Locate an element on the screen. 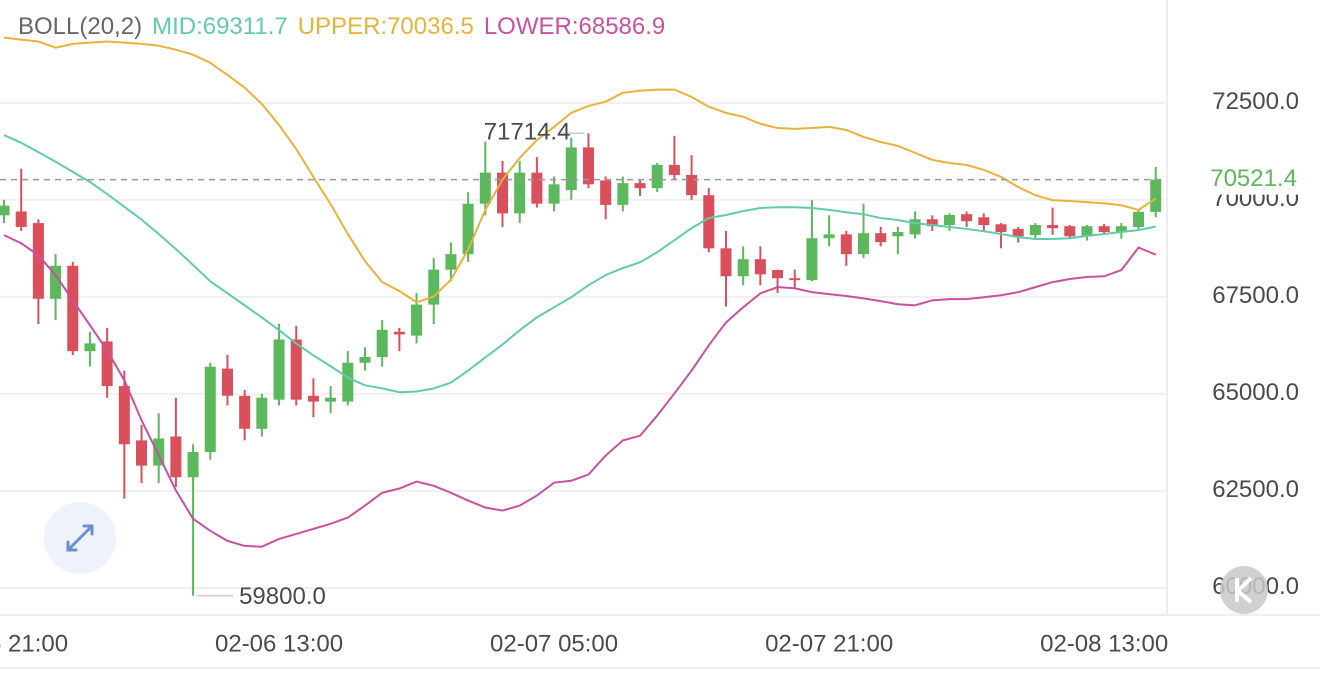 The height and width of the screenshot is (674, 1320). legend-entry: MID:69311.7 is located at coordinates (220, 26).